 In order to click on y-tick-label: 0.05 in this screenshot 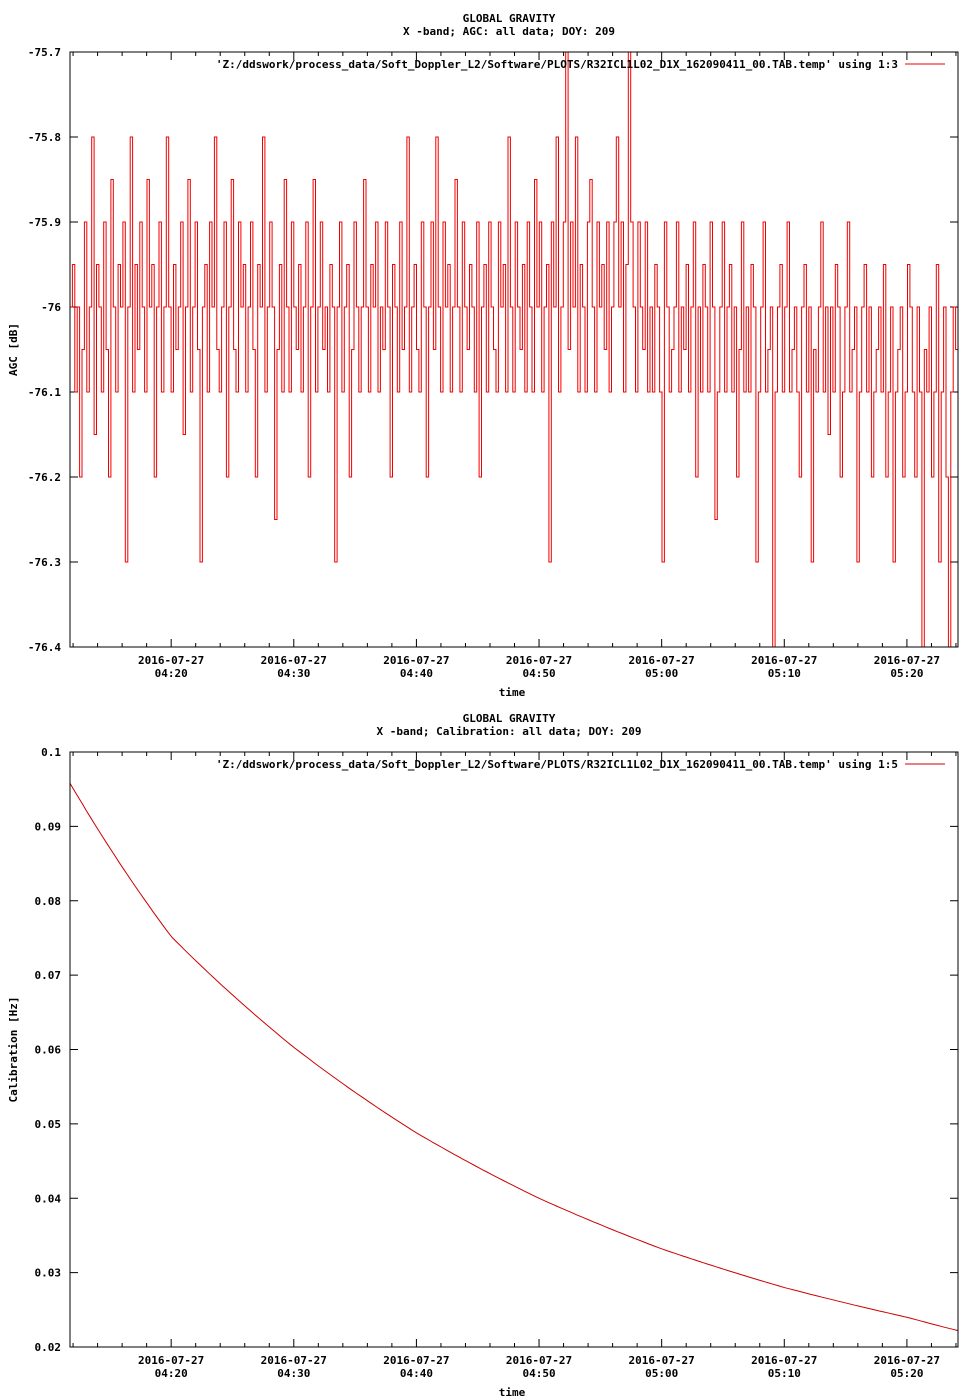, I will do `click(48, 1124)`.